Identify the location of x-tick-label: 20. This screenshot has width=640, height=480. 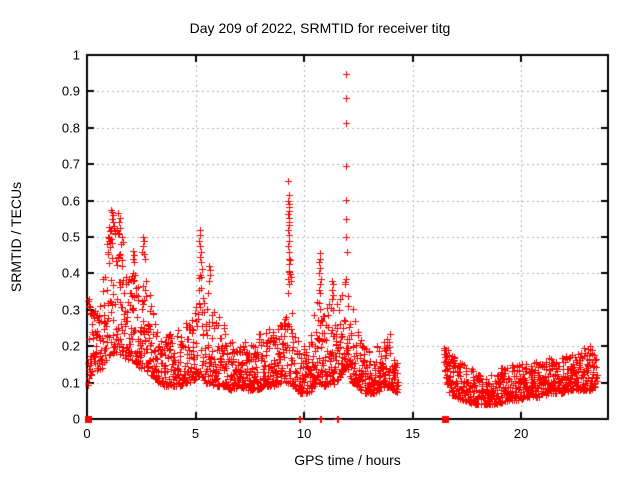
(521, 433).